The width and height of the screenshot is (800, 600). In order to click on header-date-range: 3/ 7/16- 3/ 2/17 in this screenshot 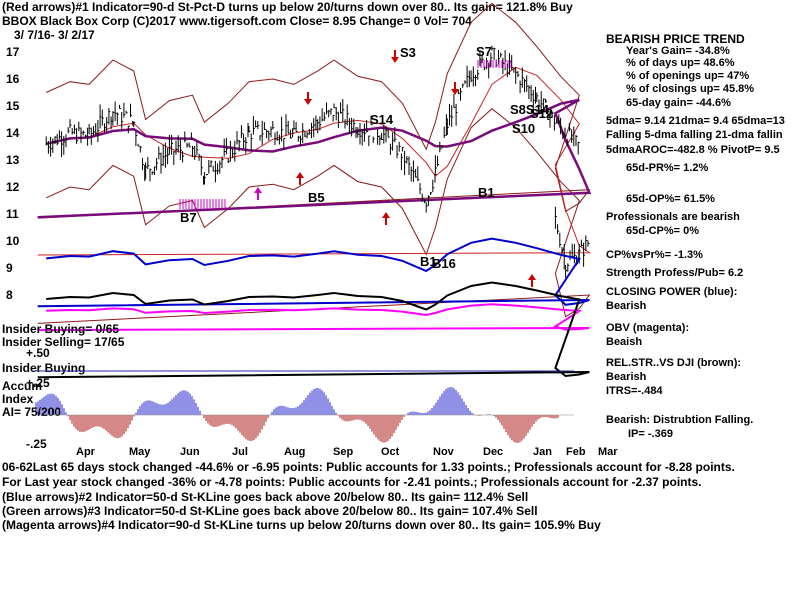, I will do `click(54, 35)`.